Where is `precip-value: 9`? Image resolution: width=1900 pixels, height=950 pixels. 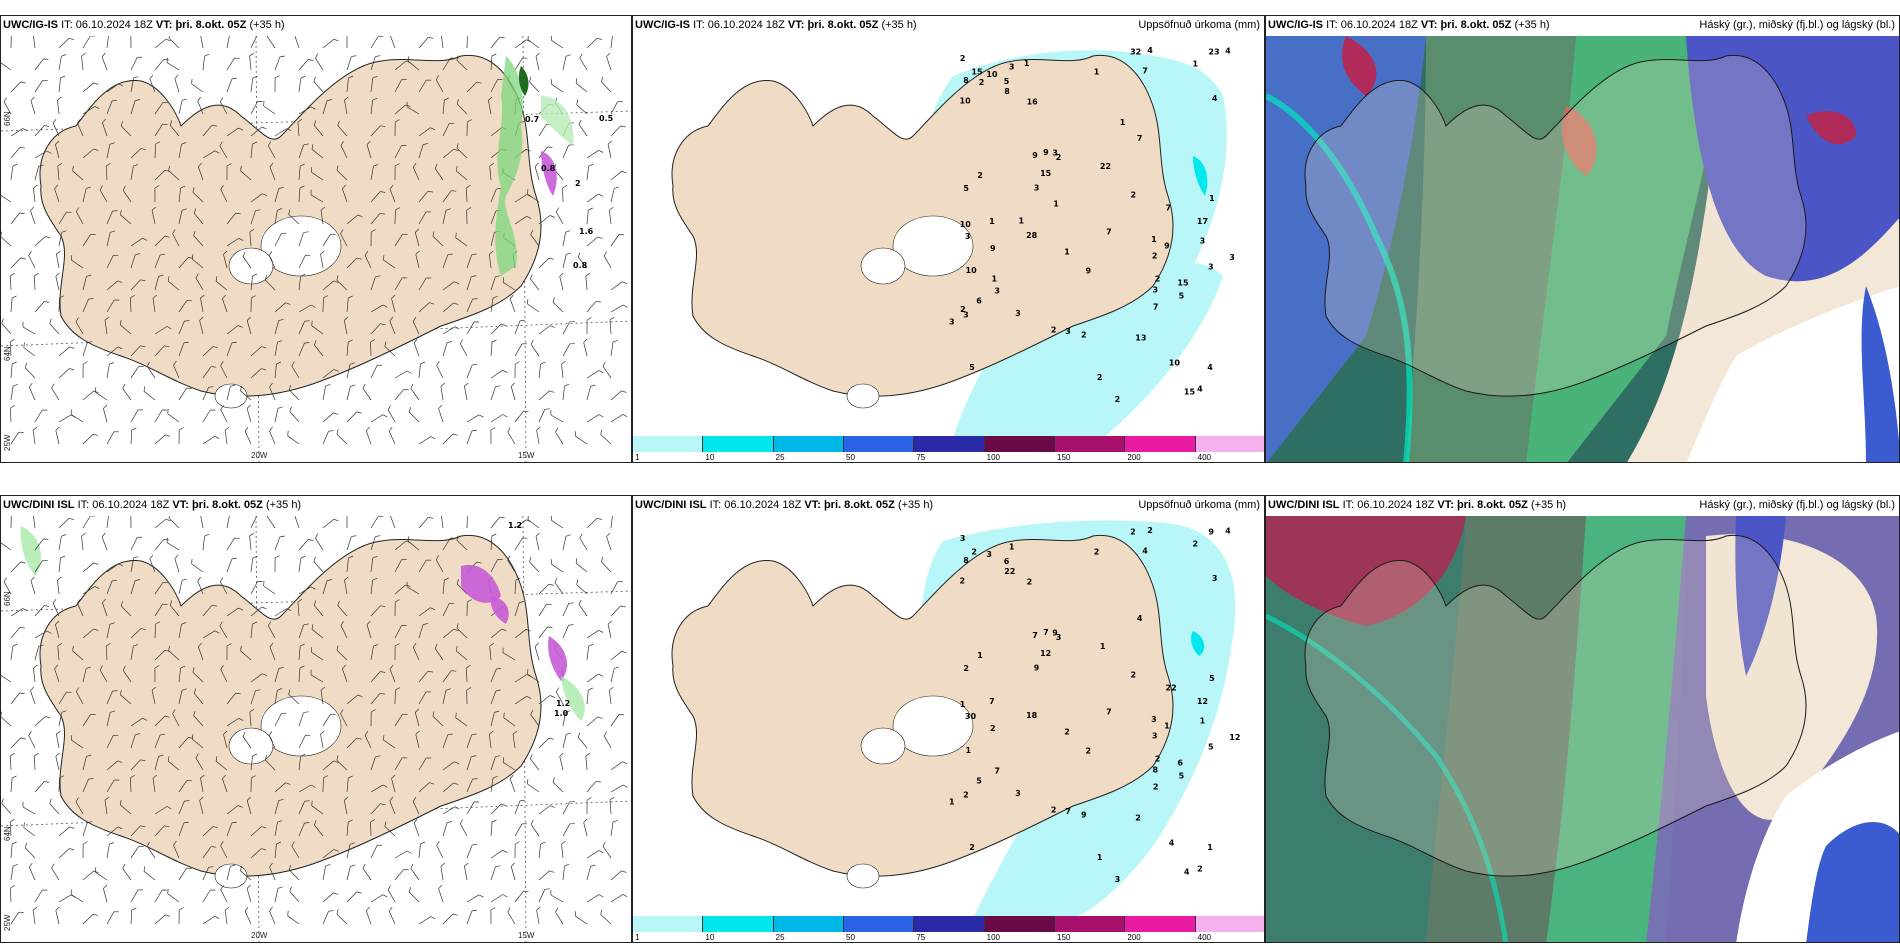
precip-value: 9 is located at coordinates (993, 248).